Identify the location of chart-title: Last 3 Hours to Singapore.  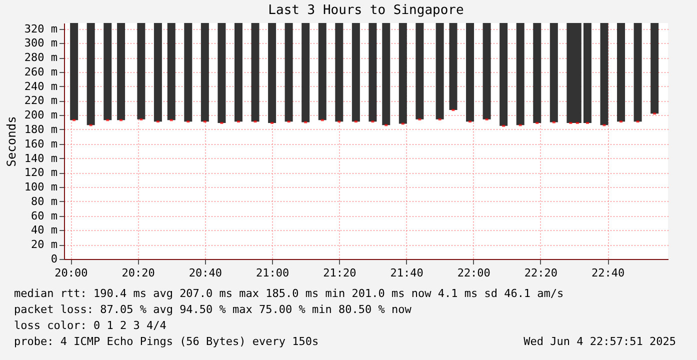
(366, 10).